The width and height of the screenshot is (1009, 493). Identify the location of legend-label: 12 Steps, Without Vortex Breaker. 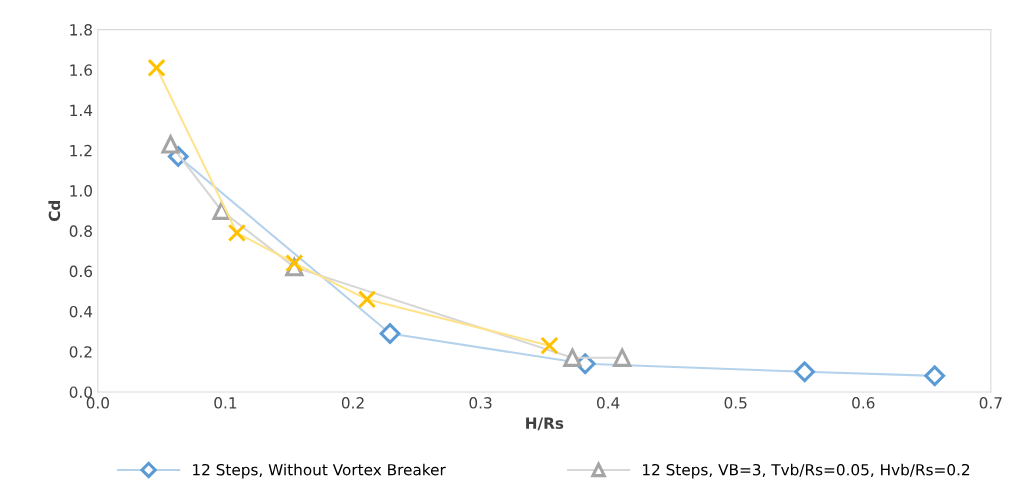
(319, 471).